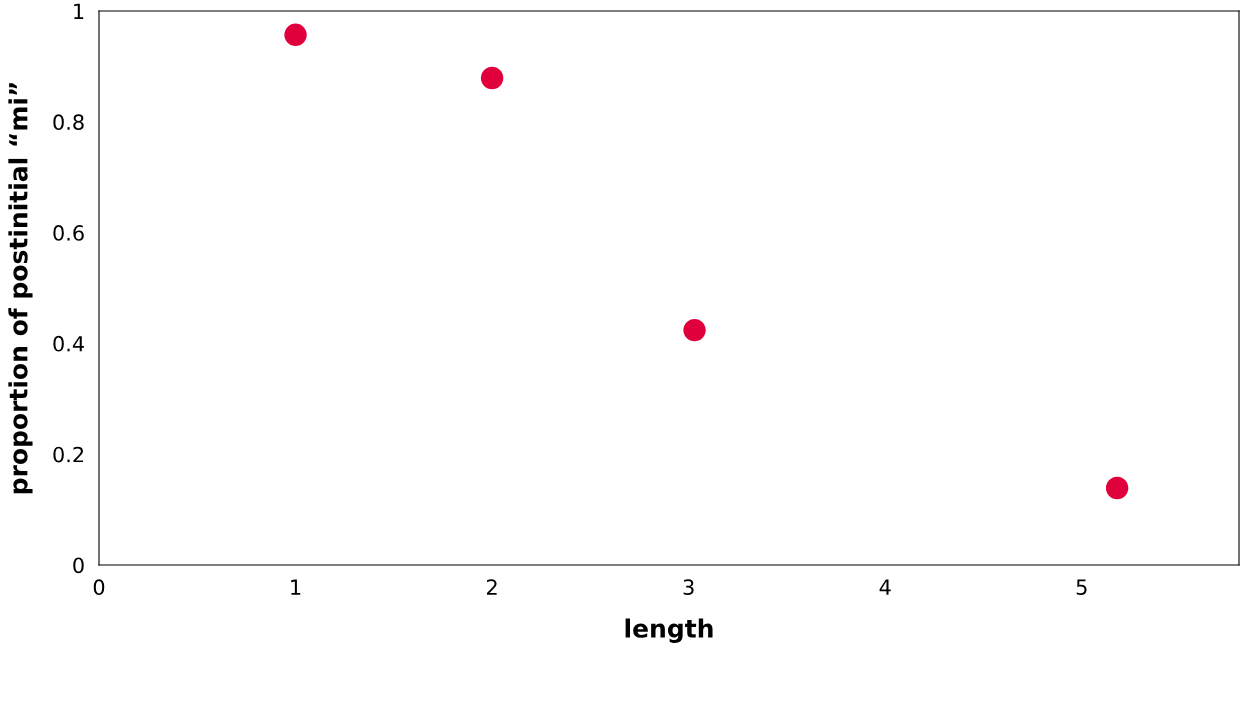  Describe the element at coordinates (68, 454) in the screenshot. I see `y-tick-label: 0.2` at that location.